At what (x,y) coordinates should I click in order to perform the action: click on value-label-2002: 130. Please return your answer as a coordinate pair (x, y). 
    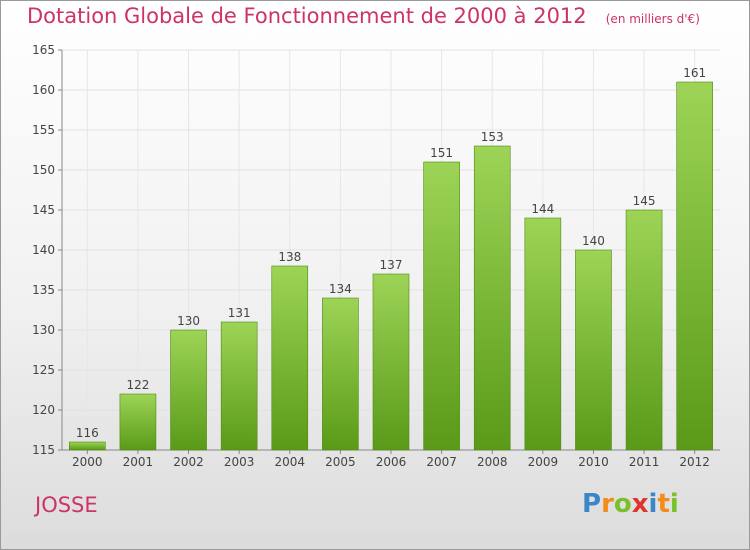
    Looking at the image, I should click on (188, 321).